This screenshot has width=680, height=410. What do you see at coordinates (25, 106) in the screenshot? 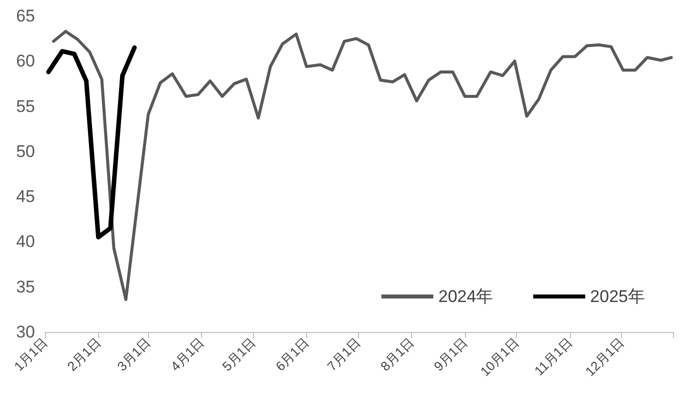
I see `y-tick-label: 55` at bounding box center [25, 106].